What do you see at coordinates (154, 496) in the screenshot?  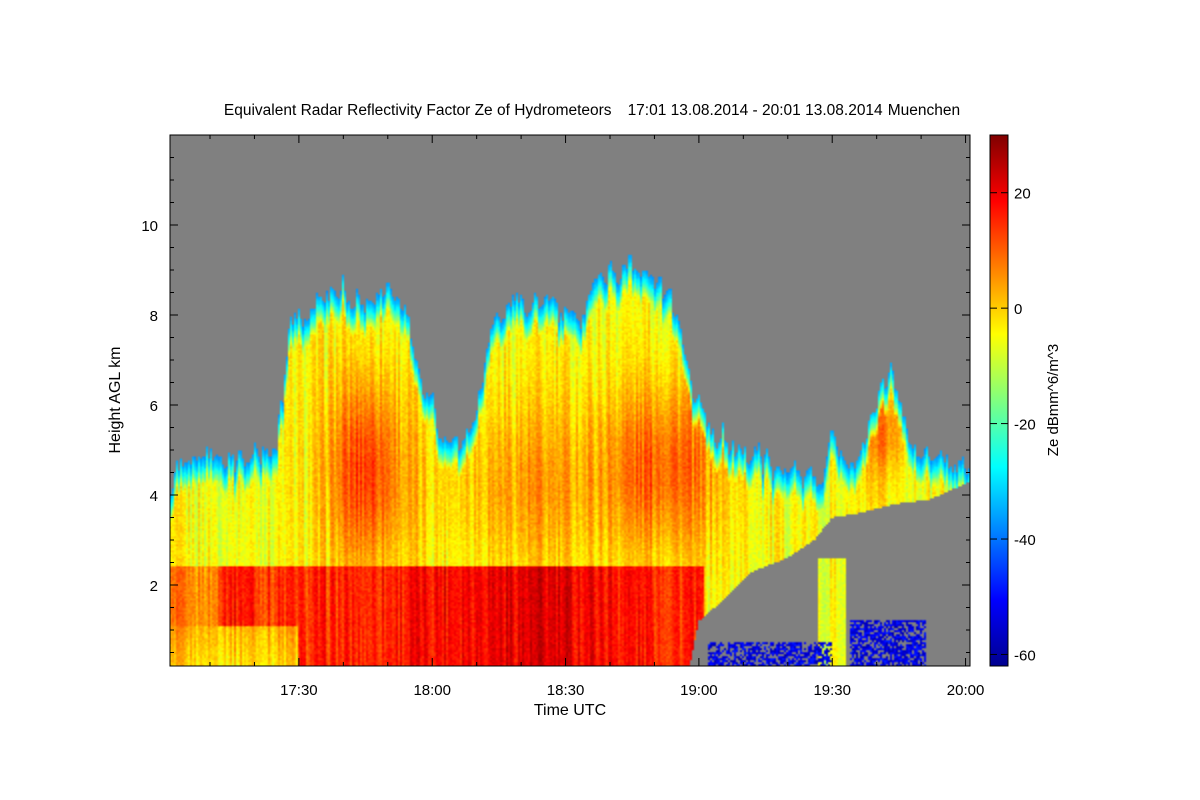 I see `y-tick-label: 4` at bounding box center [154, 496].